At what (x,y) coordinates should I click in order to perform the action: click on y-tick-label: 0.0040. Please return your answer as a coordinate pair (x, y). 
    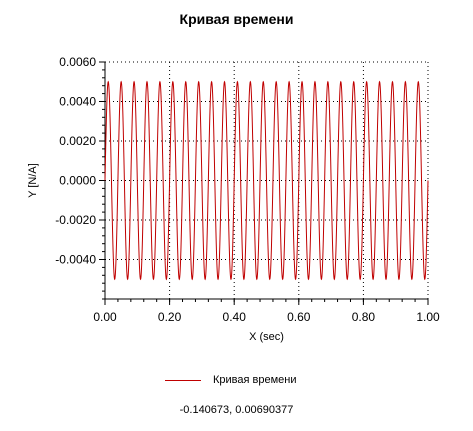
    Looking at the image, I should click on (77, 102).